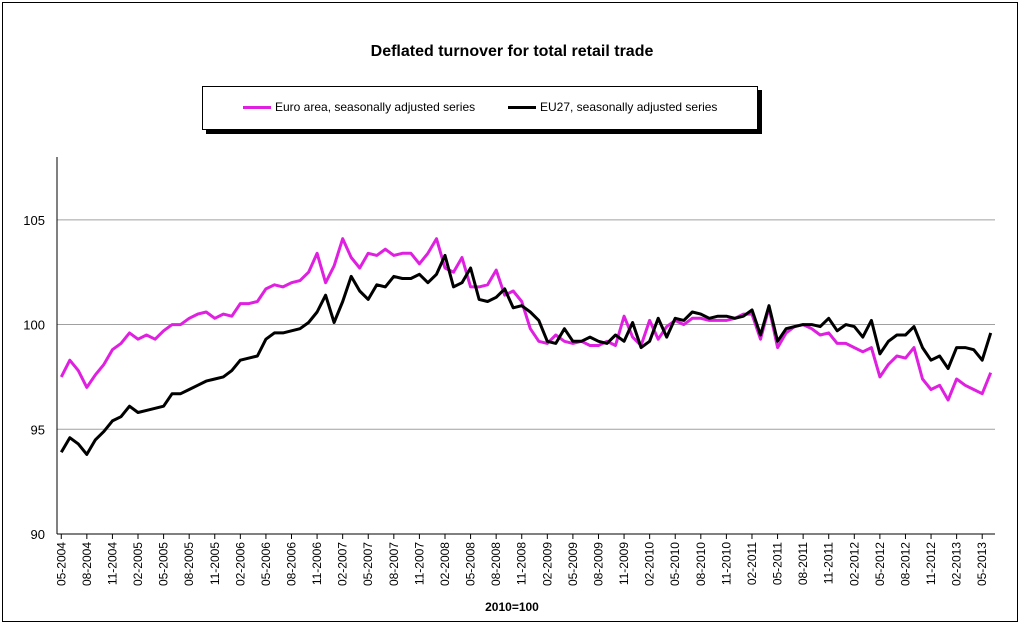  I want to click on x-tick-label-08-2007: 08-2007, so click(394, 564).